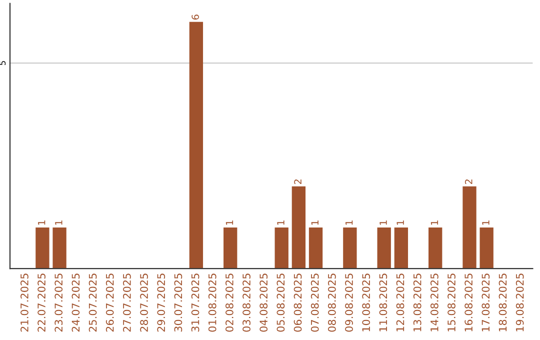  What do you see at coordinates (314, 303) in the screenshot?
I see `x-tick-label: 07.08.2025` at bounding box center [314, 303].